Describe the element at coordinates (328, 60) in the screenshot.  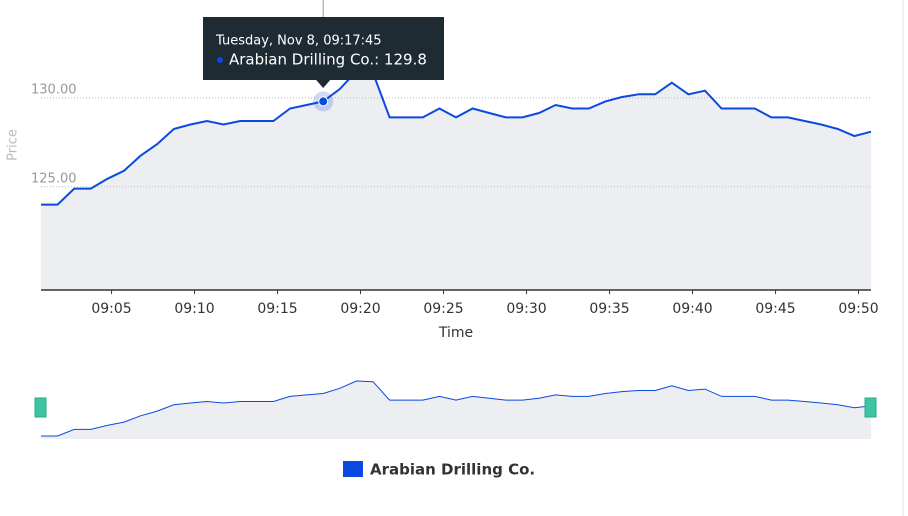
I see `tooltip-label: Arabian Drilling Co.: 129.8` at that location.